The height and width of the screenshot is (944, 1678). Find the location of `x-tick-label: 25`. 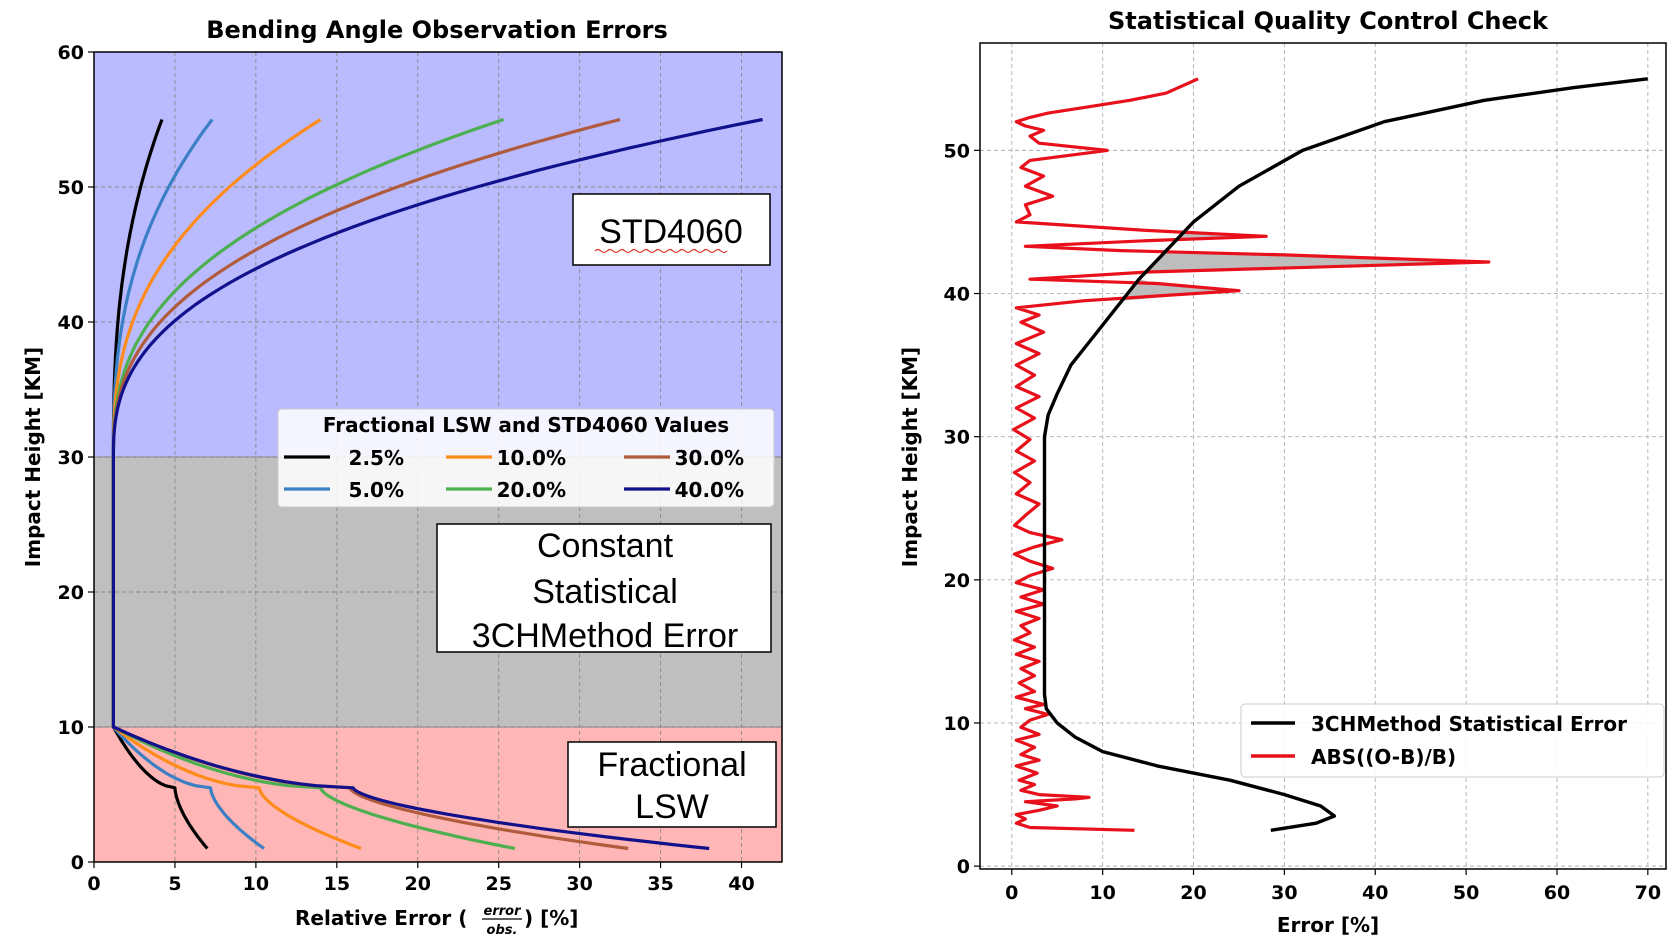

x-tick-label: 25 is located at coordinates (498, 884).